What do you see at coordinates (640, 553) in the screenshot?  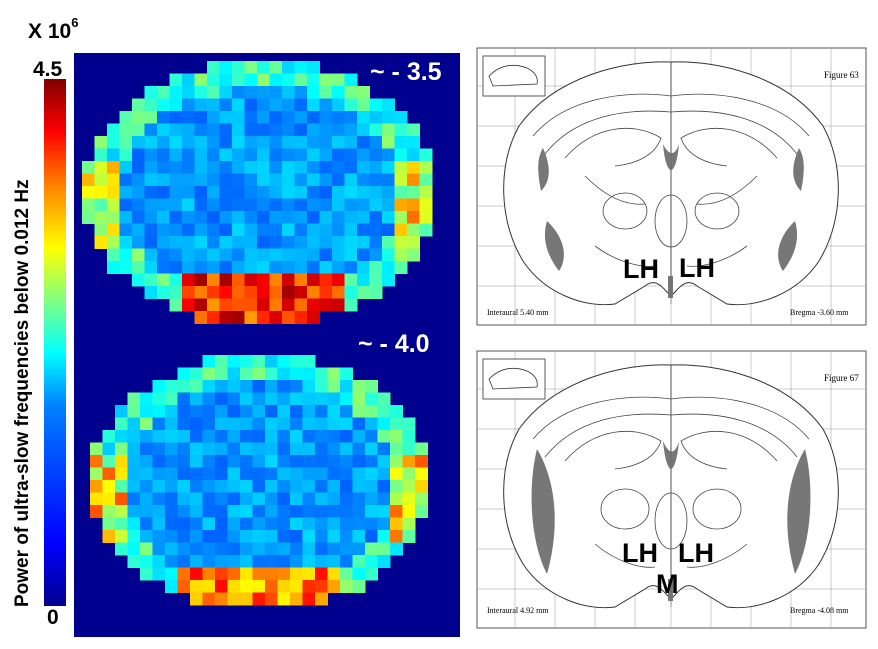 I see `region-label-lh-left: LH` at bounding box center [640, 553].